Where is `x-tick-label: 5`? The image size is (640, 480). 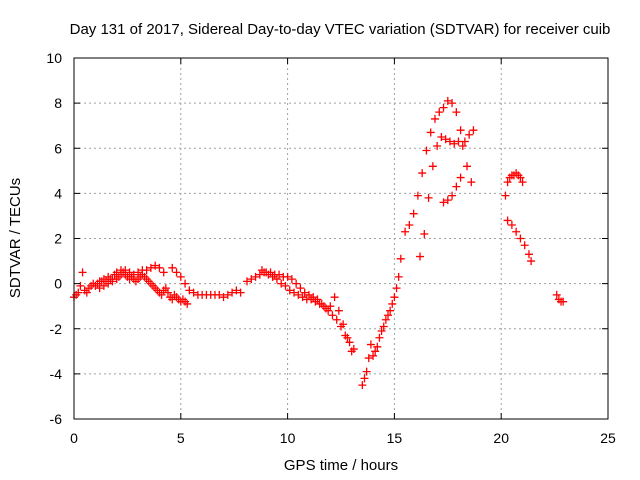
x-tick-label: 5 is located at coordinates (181, 438).